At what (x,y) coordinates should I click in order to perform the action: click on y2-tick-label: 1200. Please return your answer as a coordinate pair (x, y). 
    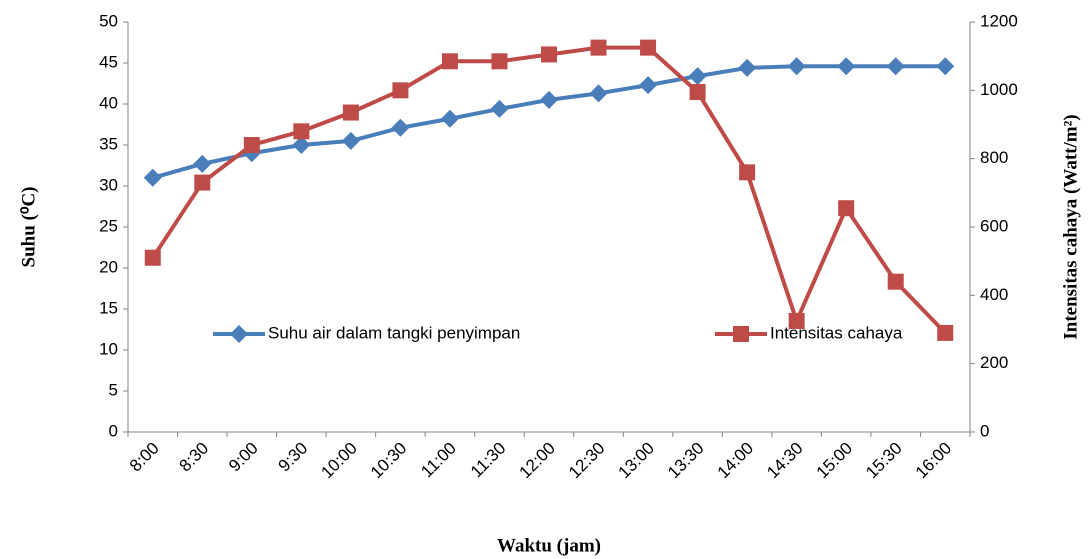
    Looking at the image, I should click on (999, 20).